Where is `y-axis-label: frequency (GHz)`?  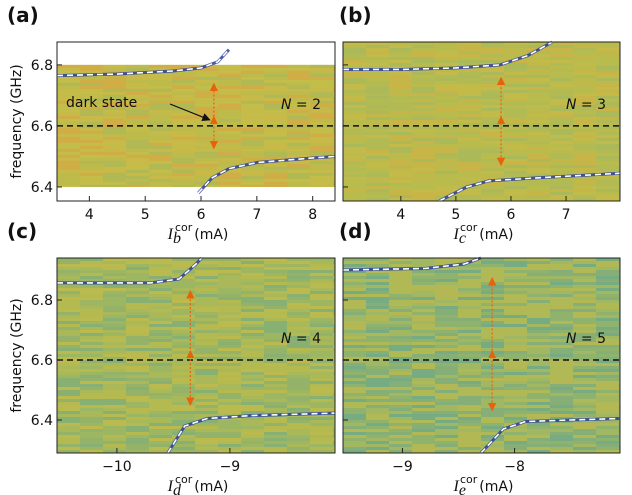 y-axis-label: frequency (GHz) is located at coordinates (17, 355).